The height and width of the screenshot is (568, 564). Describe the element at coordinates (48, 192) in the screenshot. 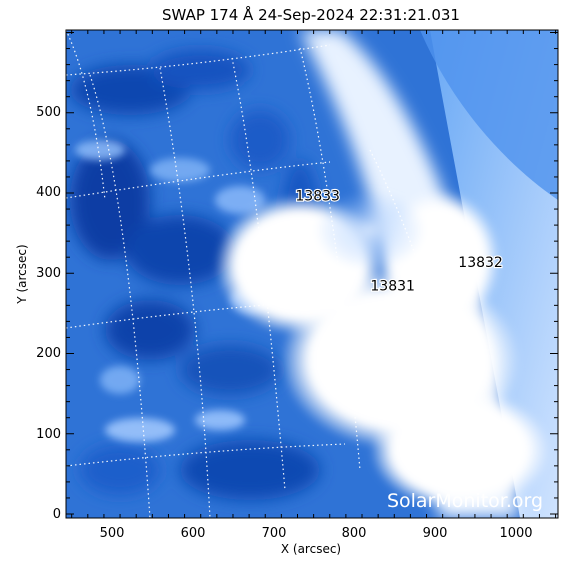

I see `y-tick-label: 400` at that location.